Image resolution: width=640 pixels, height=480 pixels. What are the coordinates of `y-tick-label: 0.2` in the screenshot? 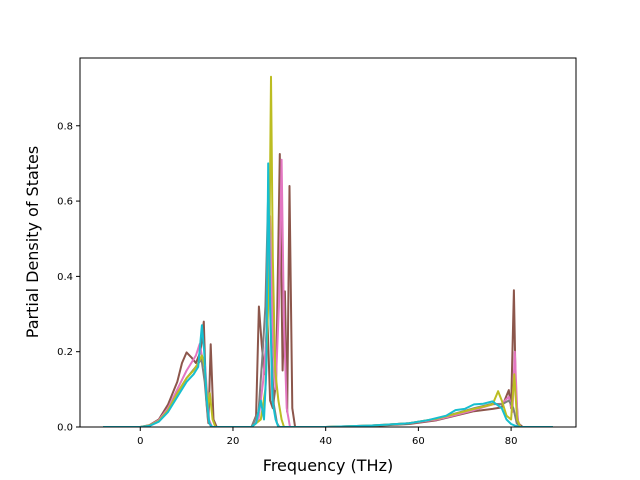 It's located at (65, 352).